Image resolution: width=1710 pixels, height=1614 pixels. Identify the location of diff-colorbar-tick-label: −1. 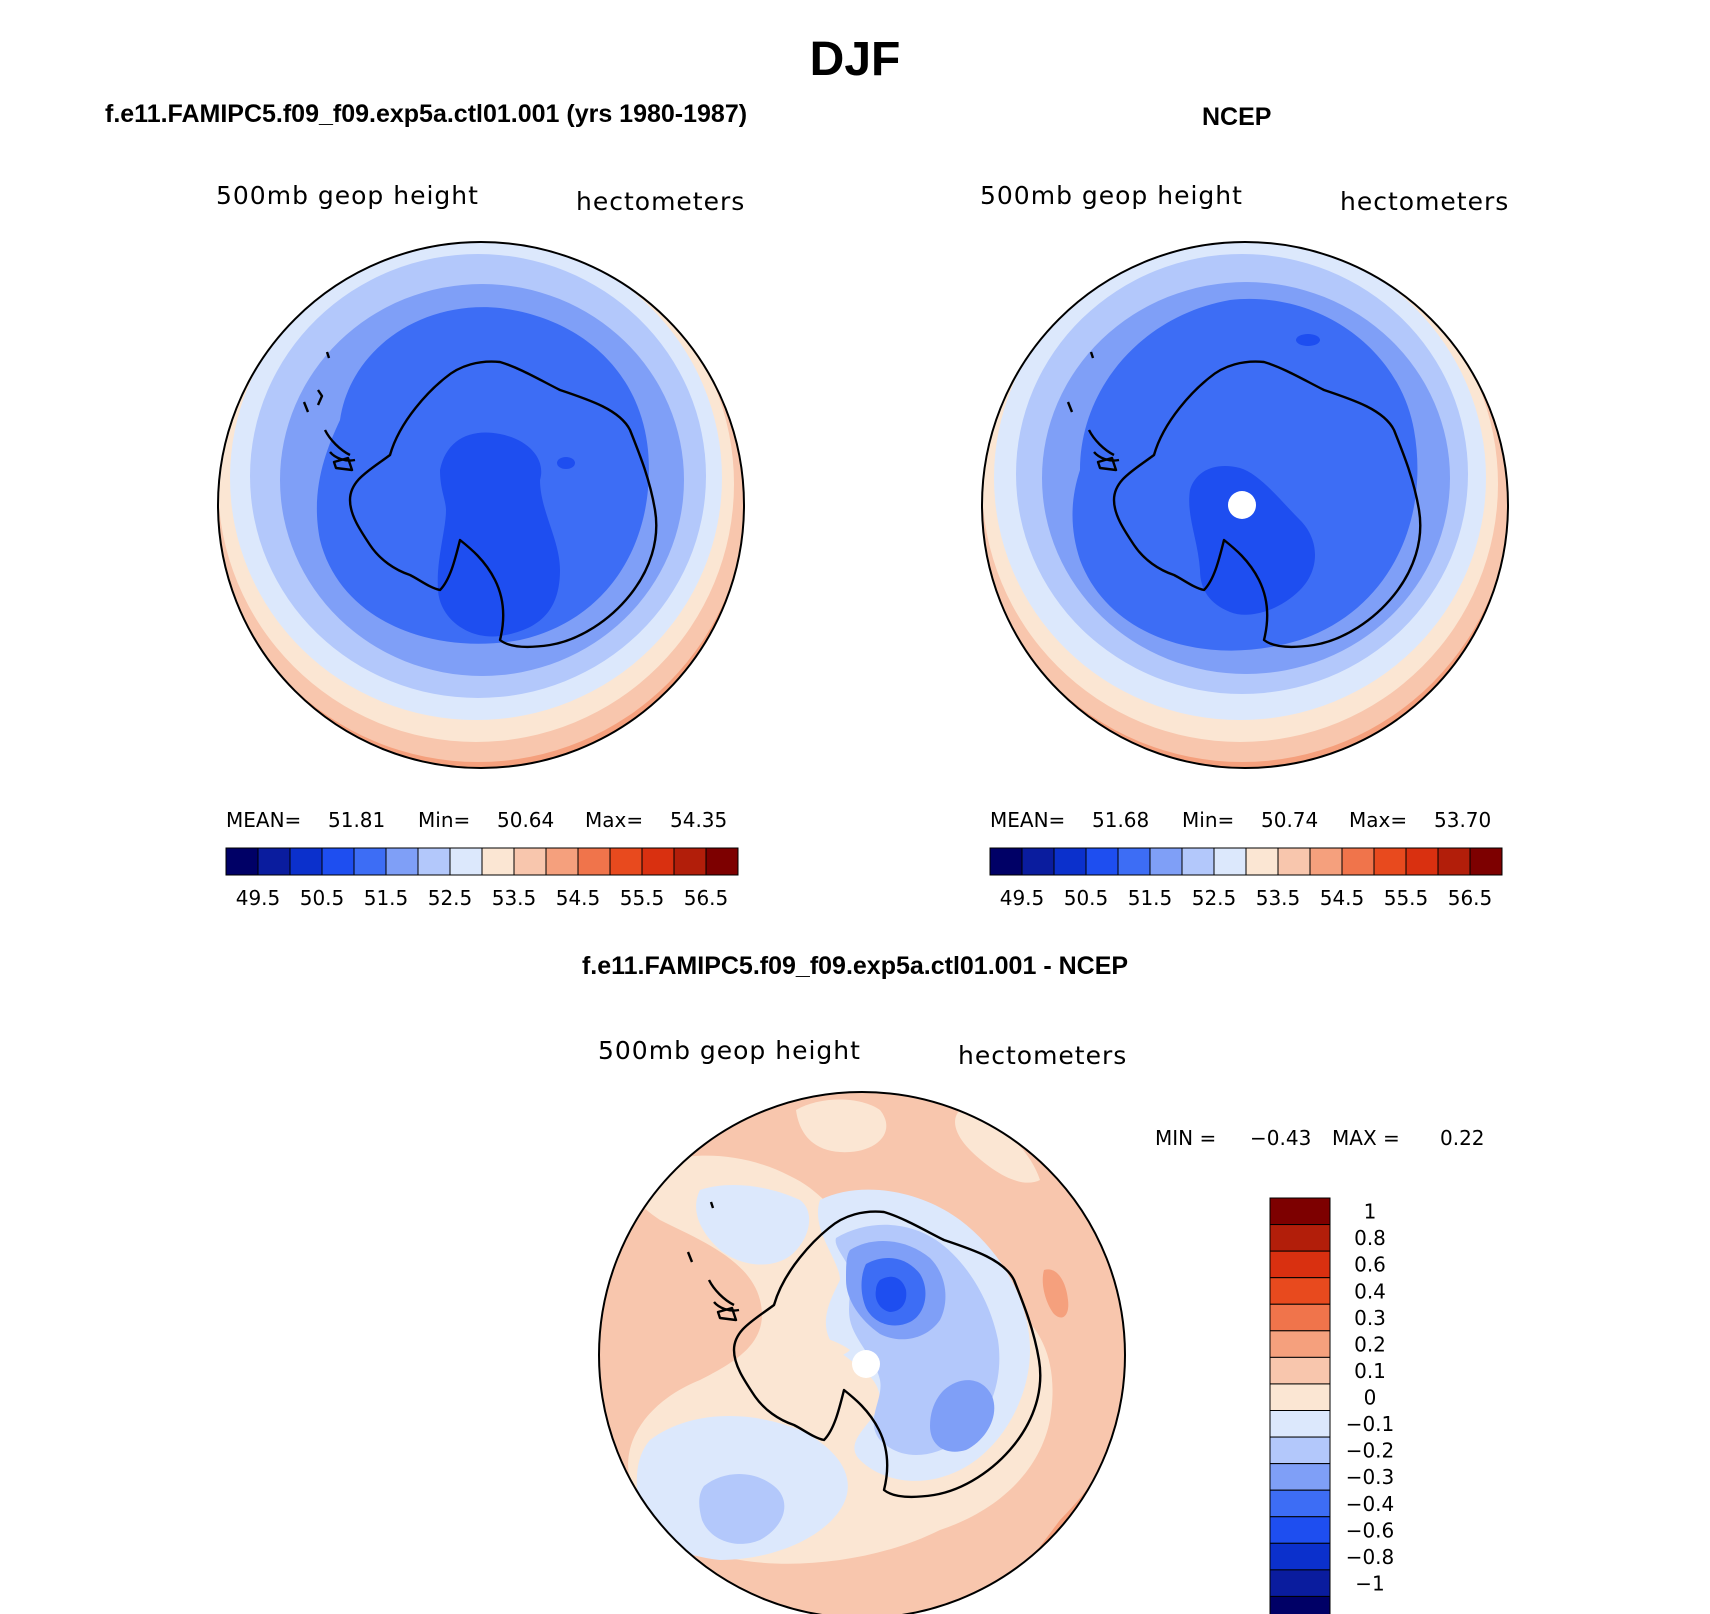
(1369, 1583).